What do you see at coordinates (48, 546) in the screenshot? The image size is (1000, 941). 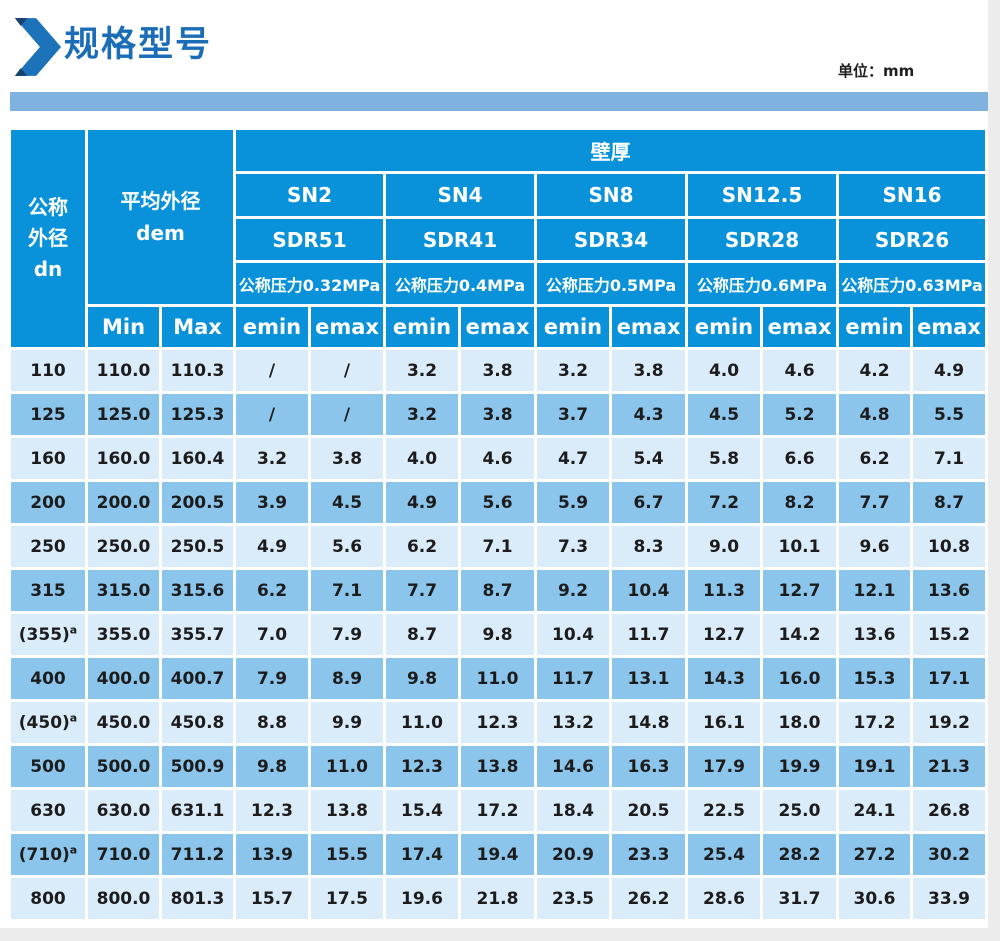 I see `dn-cell: 250` at bounding box center [48, 546].